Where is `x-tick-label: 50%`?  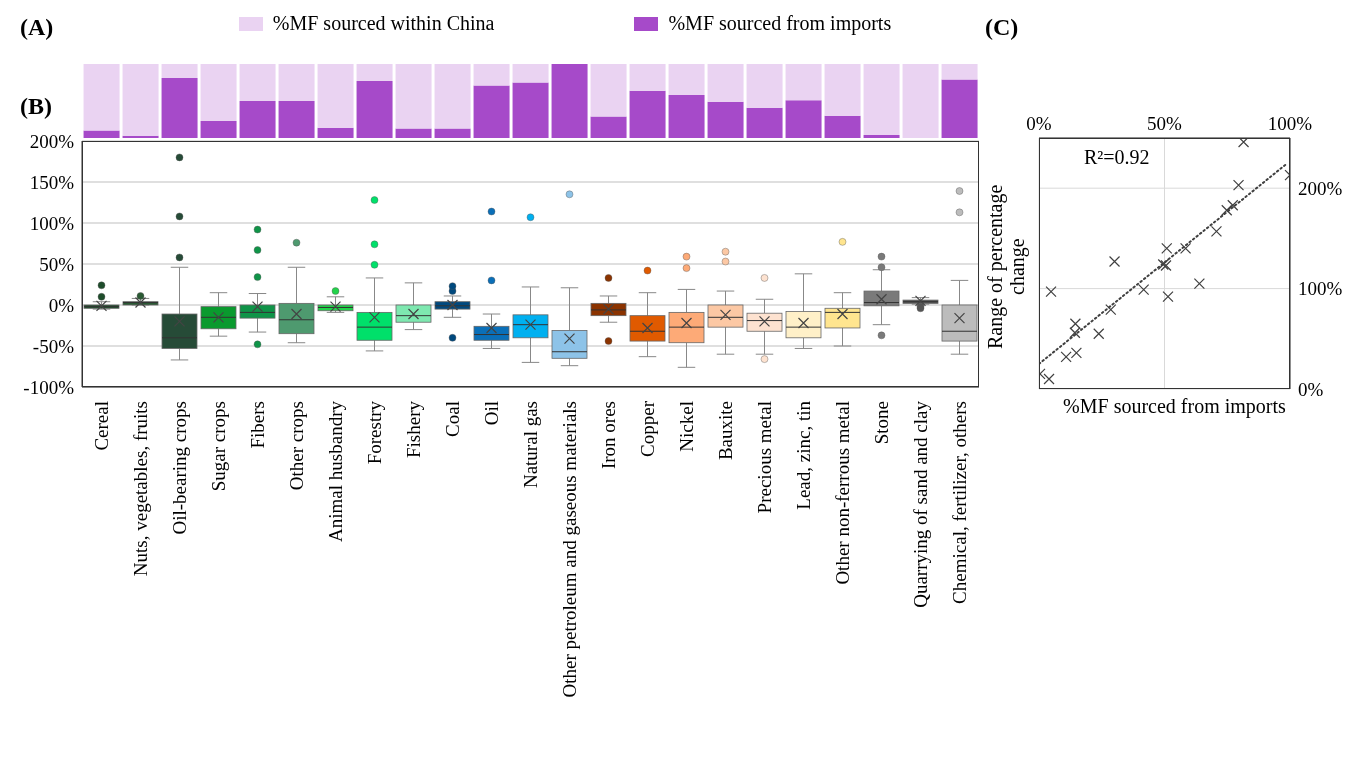 x-tick-label: 50% is located at coordinates (1165, 123).